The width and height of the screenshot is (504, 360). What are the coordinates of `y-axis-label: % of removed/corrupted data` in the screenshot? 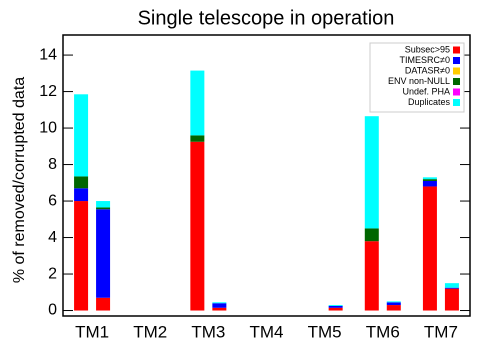 It's located at (19, 180).